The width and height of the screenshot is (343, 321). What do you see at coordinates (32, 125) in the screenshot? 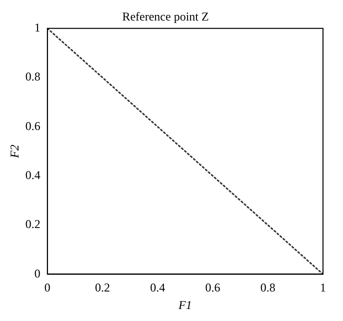
I see `y-tick-label: 0.6` at bounding box center [32, 125].